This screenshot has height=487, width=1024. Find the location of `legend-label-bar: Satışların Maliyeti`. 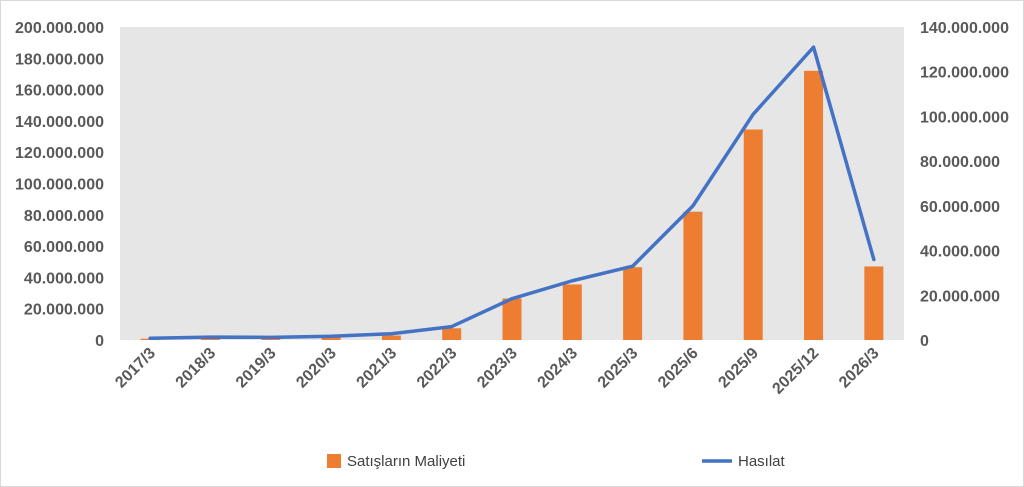

legend-label-bar: Satışların Maliyeti is located at coordinates (406, 461).